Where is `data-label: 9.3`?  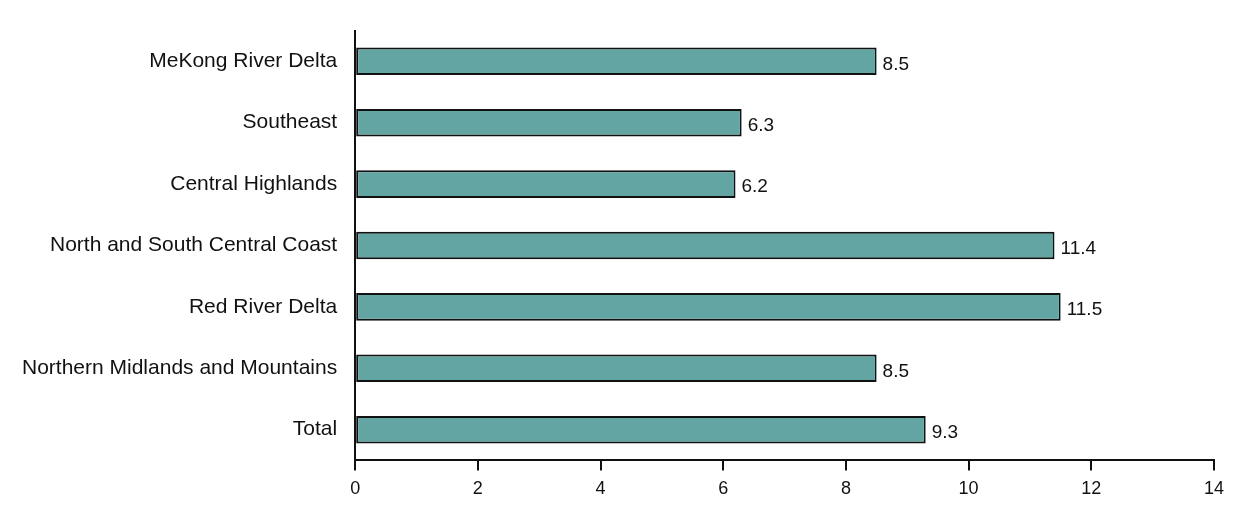 data-label: 9.3 is located at coordinates (945, 431).